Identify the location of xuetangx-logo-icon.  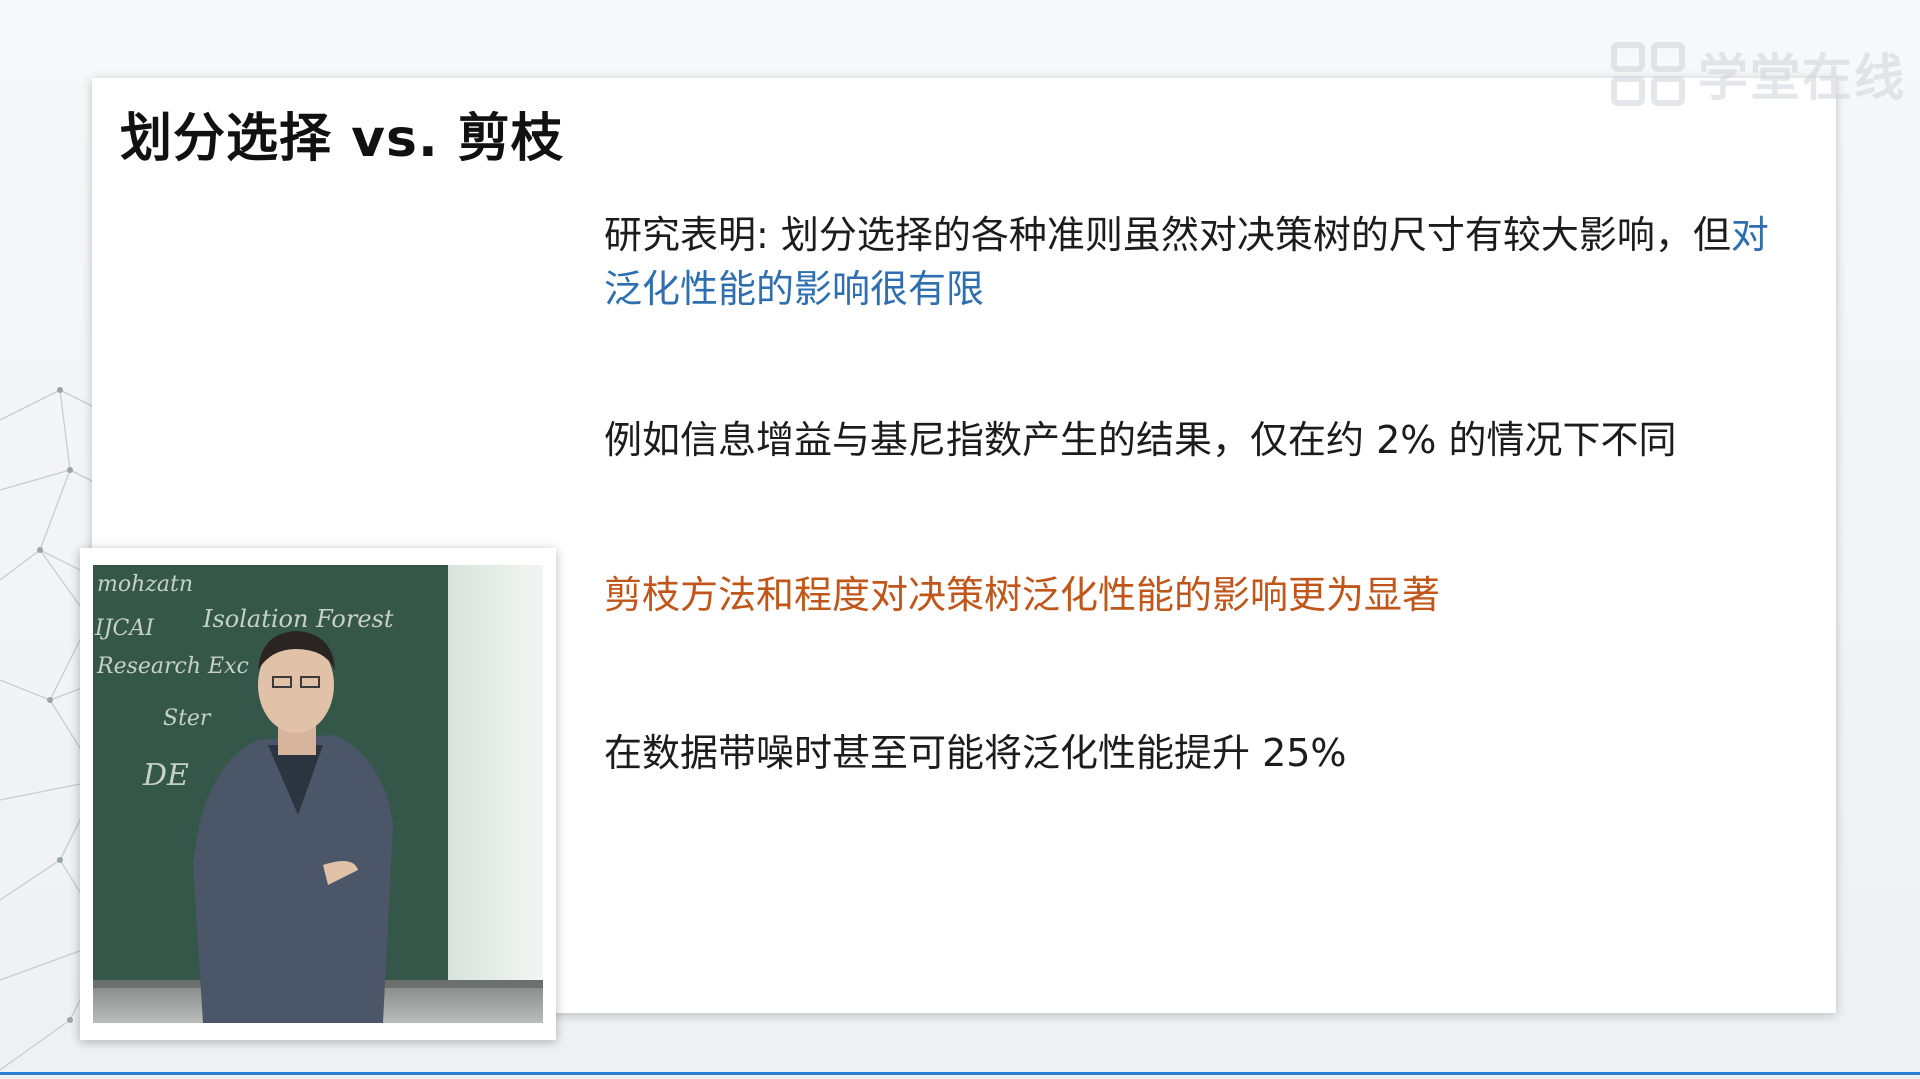
(1648, 74).